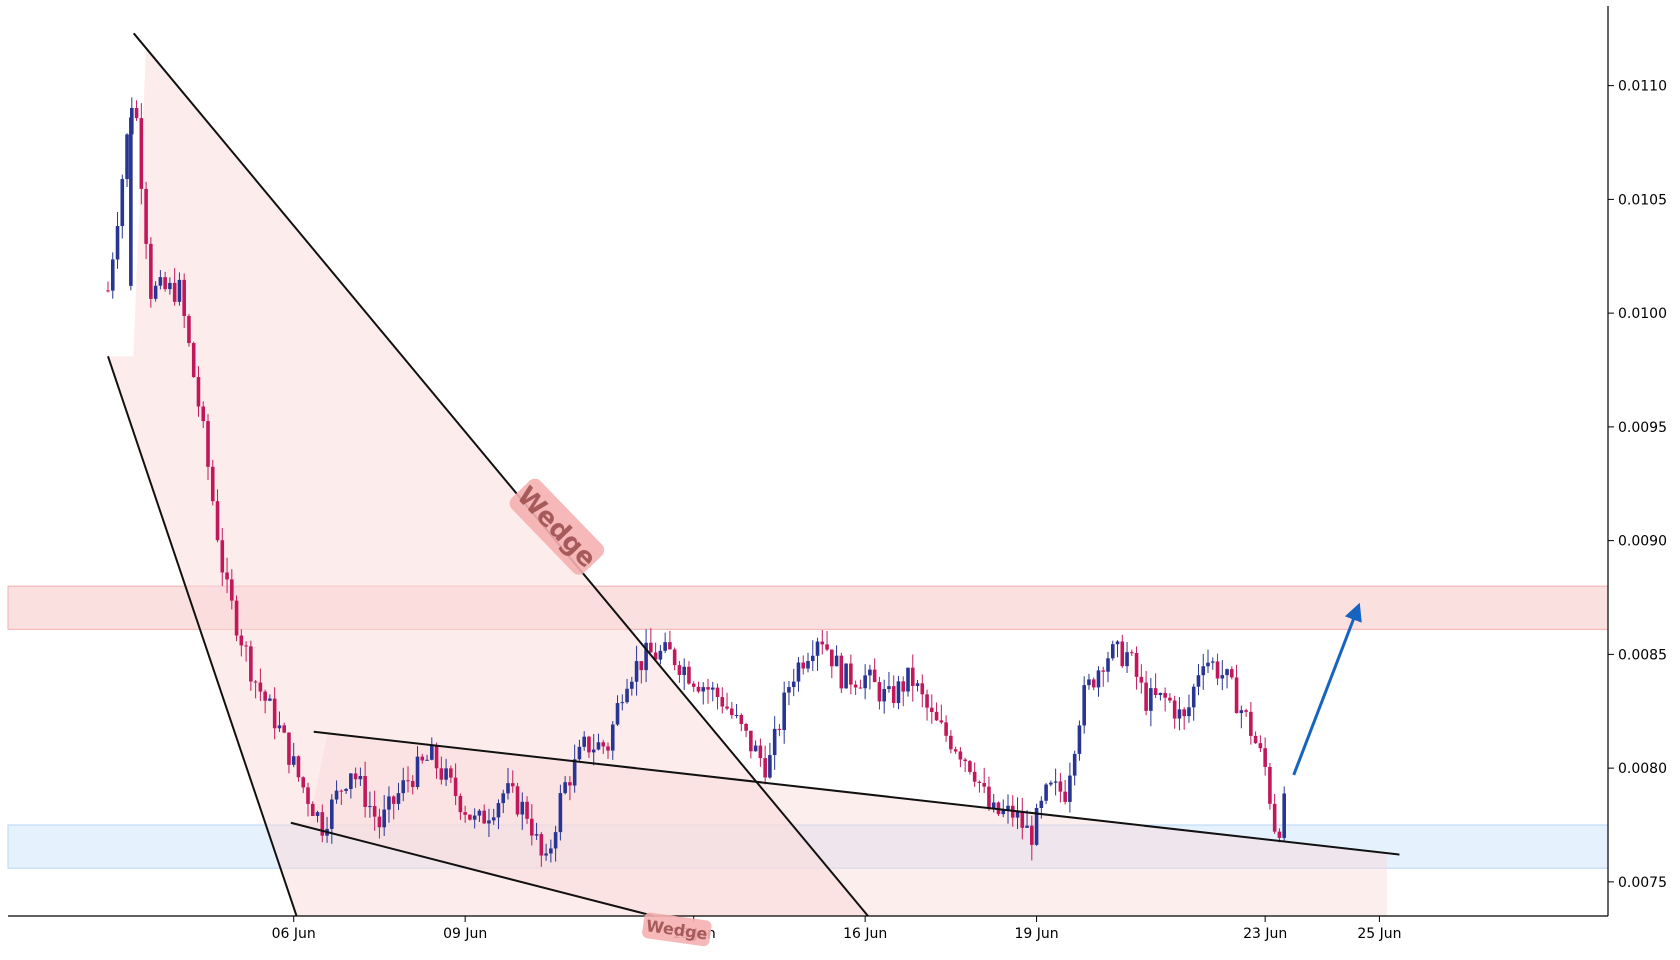 Image resolution: width=1680 pixels, height=960 pixels. What do you see at coordinates (1642, 428) in the screenshot?
I see `y-tick-label: 0.0095` at bounding box center [1642, 428].